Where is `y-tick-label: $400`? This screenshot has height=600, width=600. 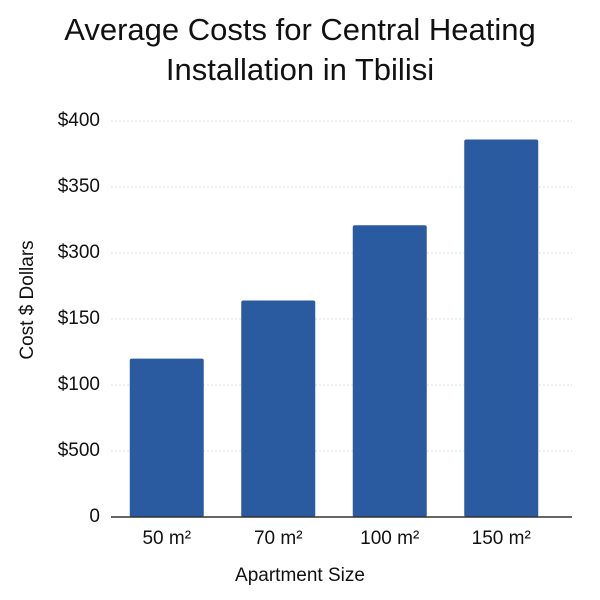 y-tick-label: $400 is located at coordinates (79, 120).